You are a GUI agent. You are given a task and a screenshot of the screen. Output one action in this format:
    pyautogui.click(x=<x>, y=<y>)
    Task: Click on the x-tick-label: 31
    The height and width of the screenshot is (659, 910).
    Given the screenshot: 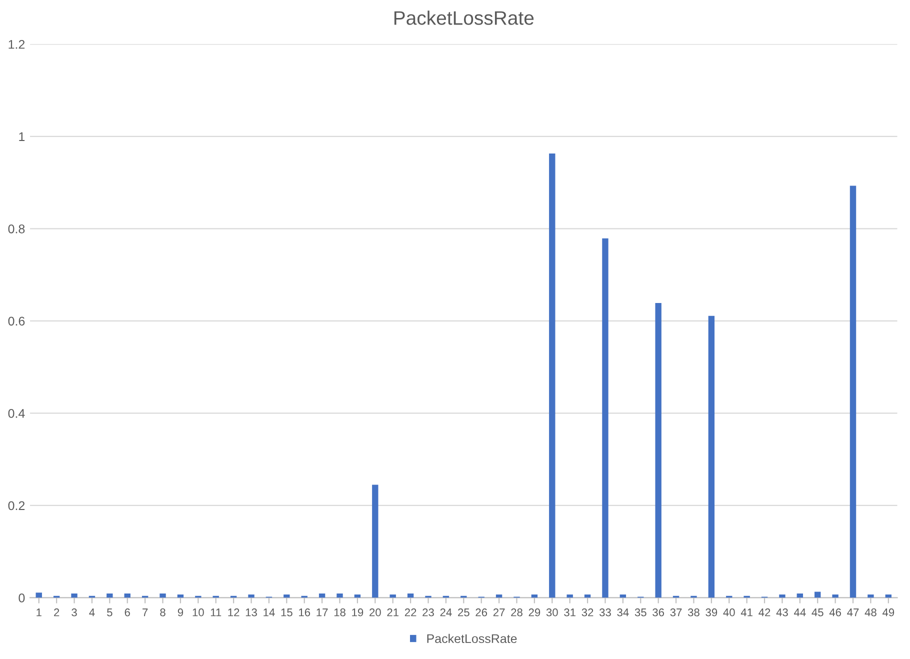 What is the action you would take?
    pyautogui.click(x=570, y=612)
    